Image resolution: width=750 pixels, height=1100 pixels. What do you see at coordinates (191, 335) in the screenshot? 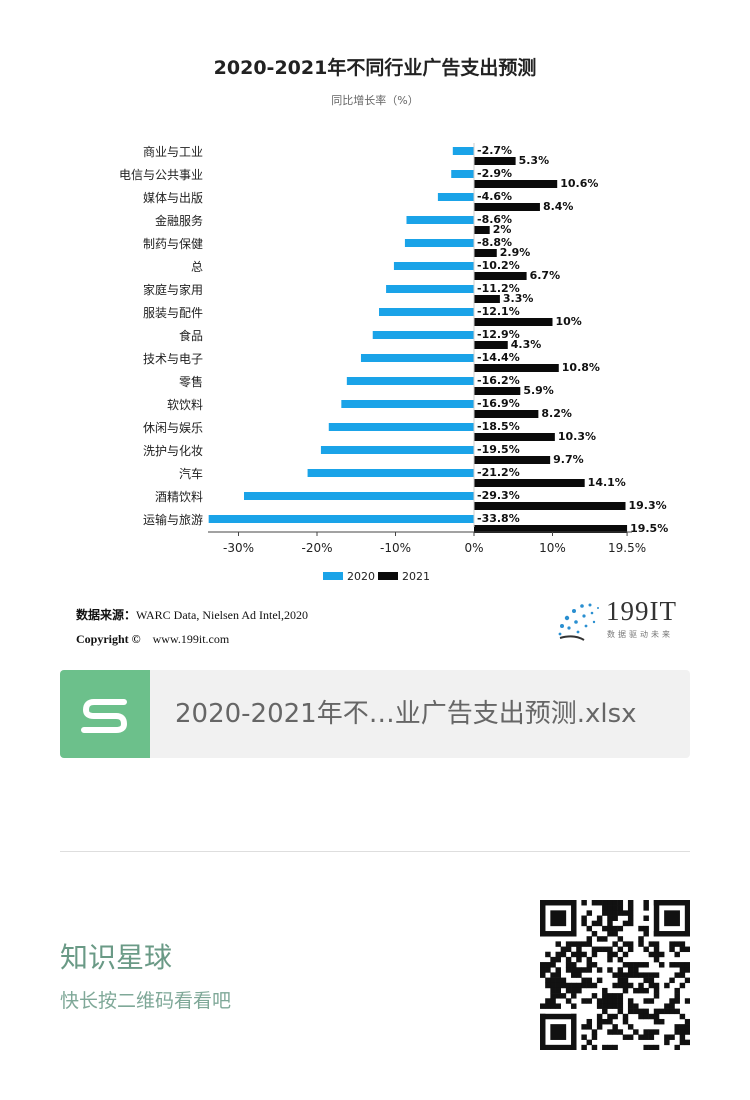
I see `category-label: 食品` at bounding box center [191, 335].